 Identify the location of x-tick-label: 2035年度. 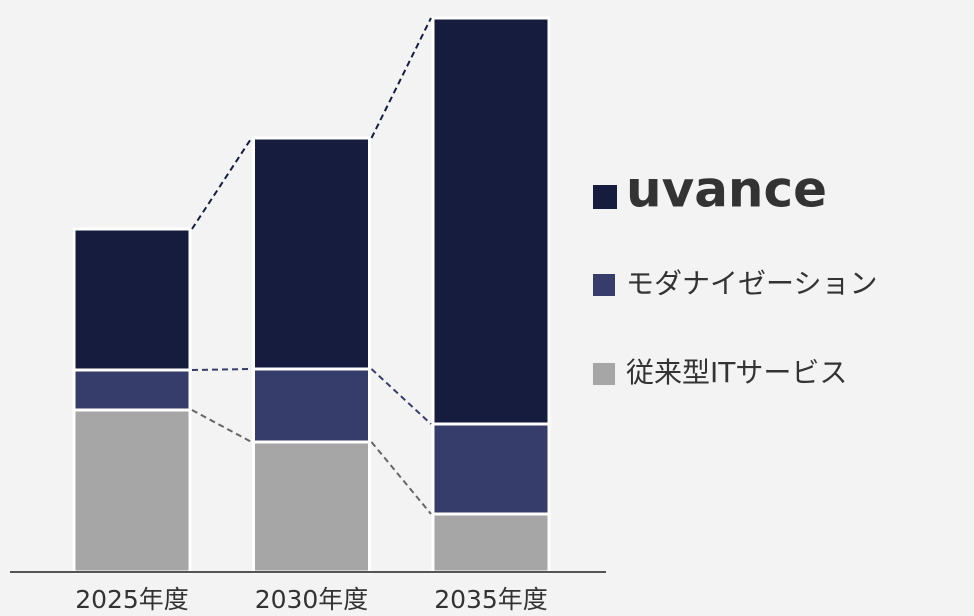
(491, 599).